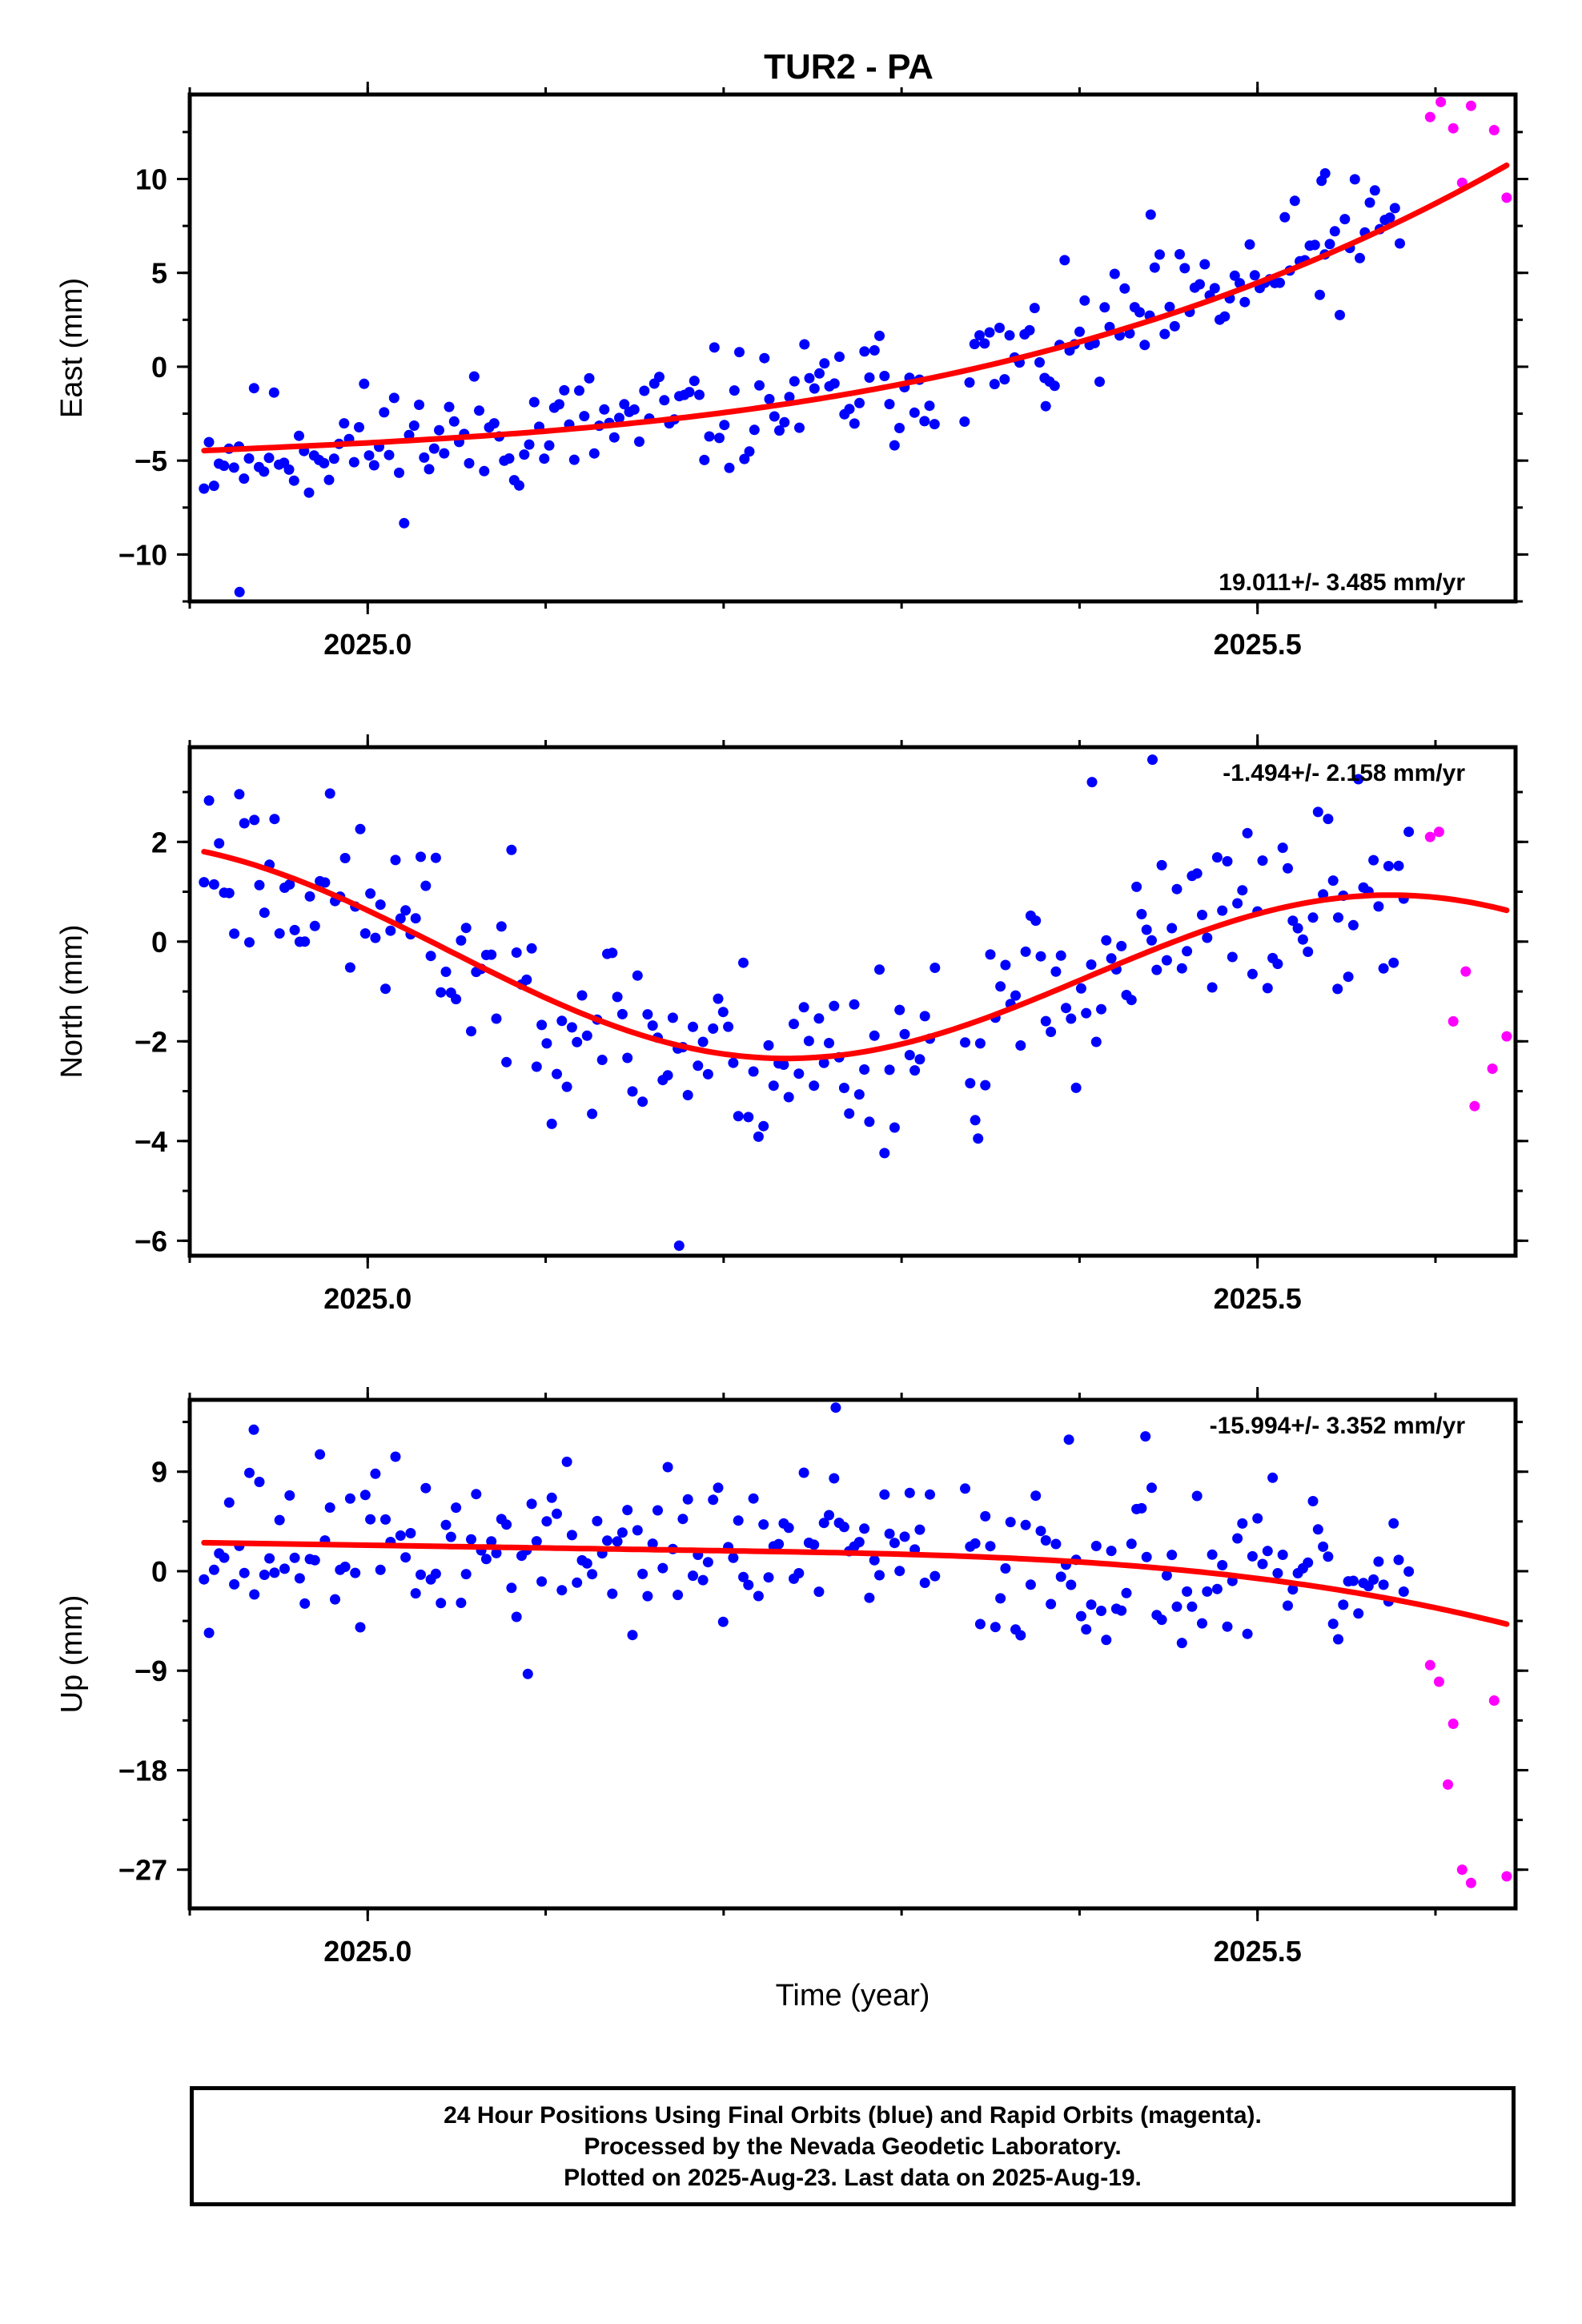 This screenshot has height=2324, width=1582. What do you see at coordinates (368, 1298) in the screenshot?
I see `x-tick-label-north-0: 2025.0` at bounding box center [368, 1298].